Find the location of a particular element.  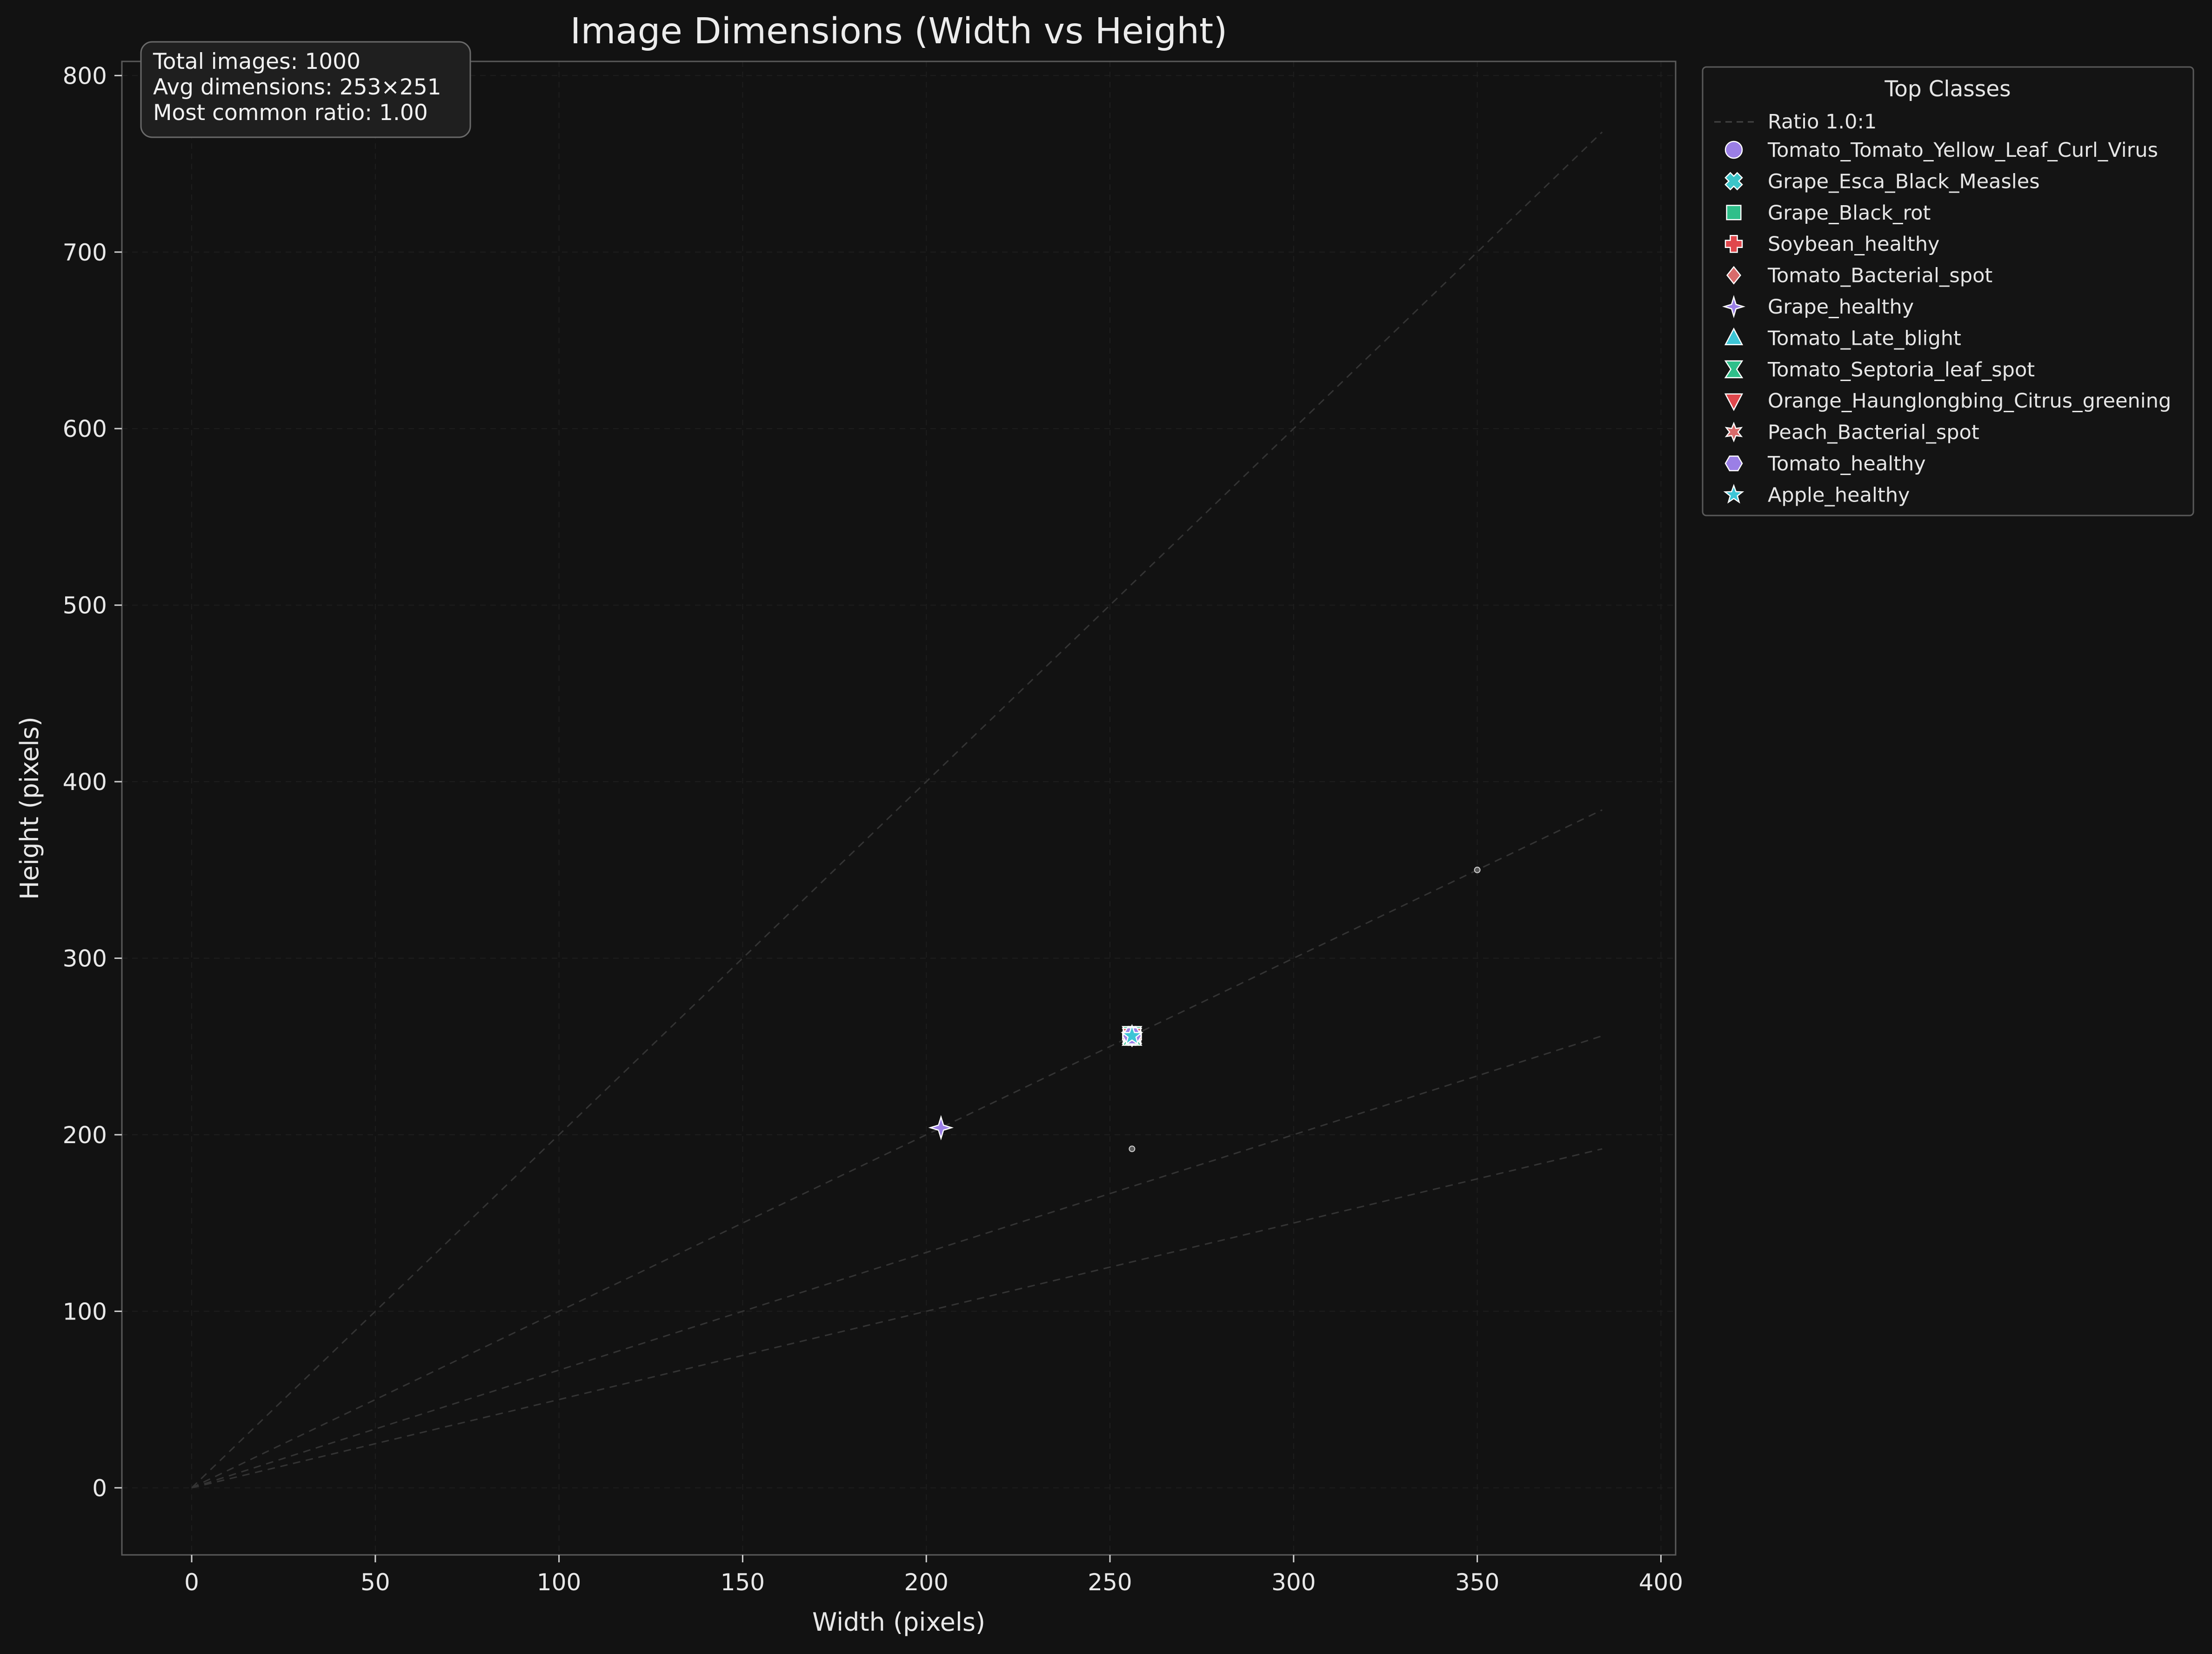

legend-title: Top Classes is located at coordinates (1948, 89).